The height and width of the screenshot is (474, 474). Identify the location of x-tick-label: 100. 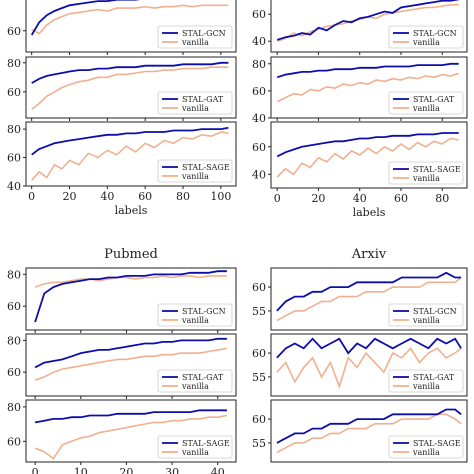
(220, 196).